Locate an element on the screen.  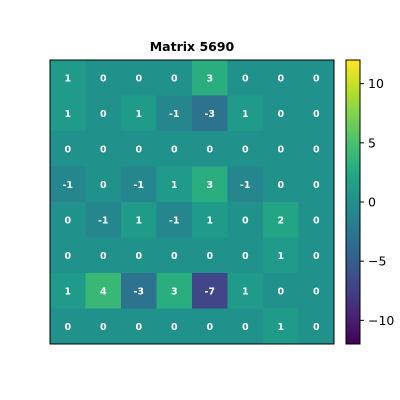
heatmap-cell-r1-c1 is located at coordinates (103, 113).